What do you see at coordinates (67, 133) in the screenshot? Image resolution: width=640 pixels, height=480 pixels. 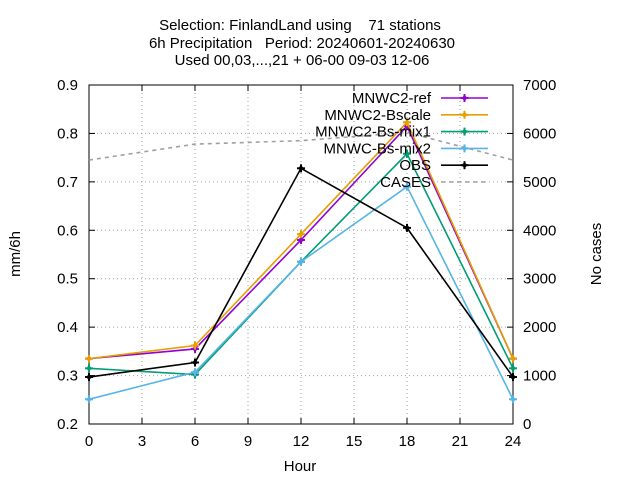 I see `y-tick-label: 0.8` at bounding box center [67, 133].